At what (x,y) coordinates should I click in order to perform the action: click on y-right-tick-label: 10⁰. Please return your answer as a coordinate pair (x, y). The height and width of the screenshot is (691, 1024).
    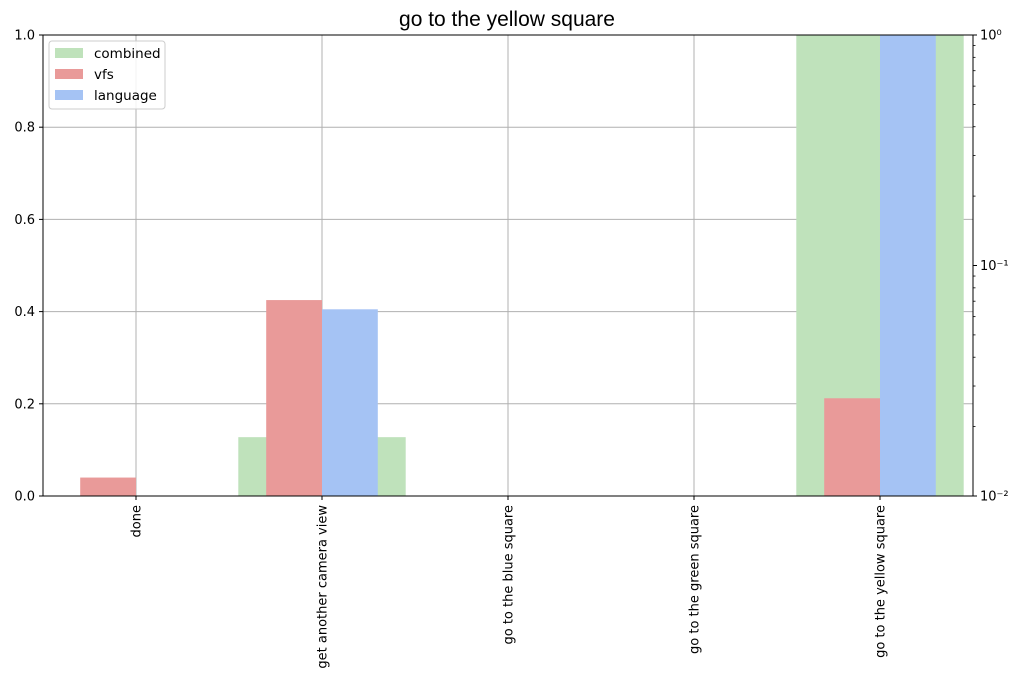
    Looking at the image, I should click on (991, 36).